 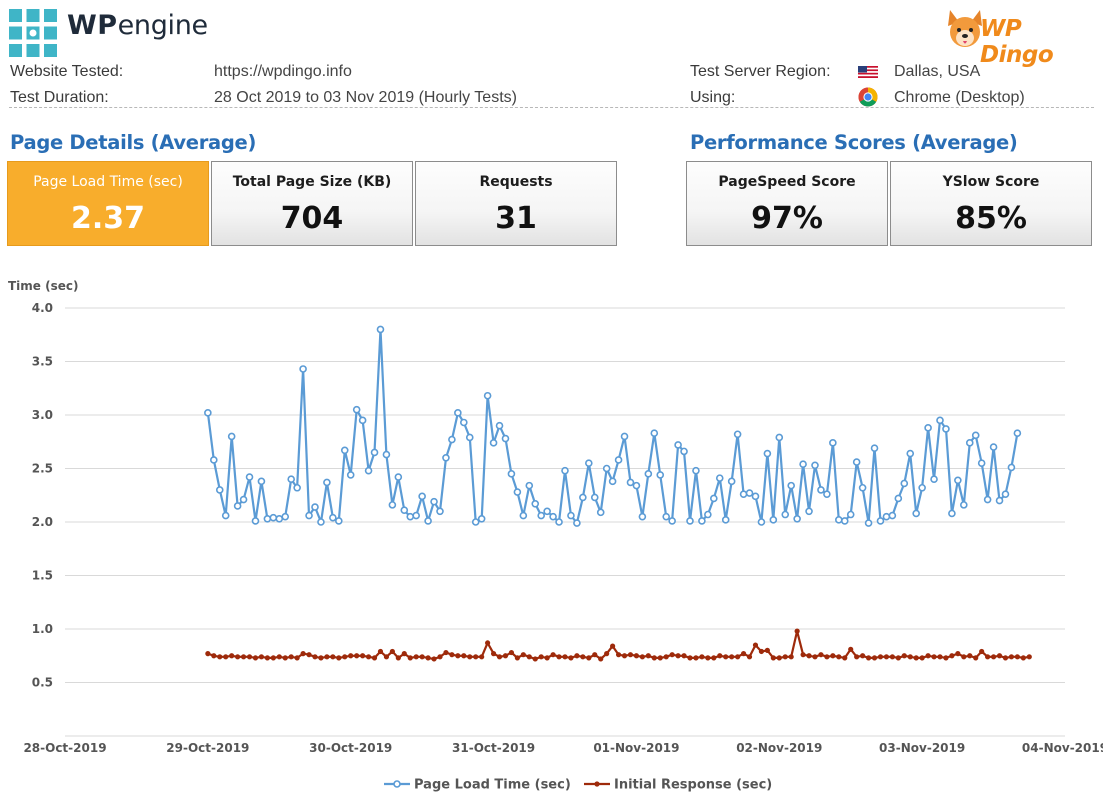 I want to click on partner-name: WP Dingo, so click(x=1017, y=42).